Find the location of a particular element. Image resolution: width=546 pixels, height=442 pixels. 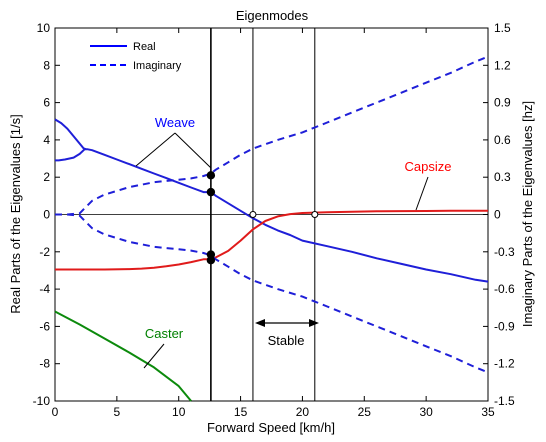

legend-real-label: Real is located at coordinates (144, 47).